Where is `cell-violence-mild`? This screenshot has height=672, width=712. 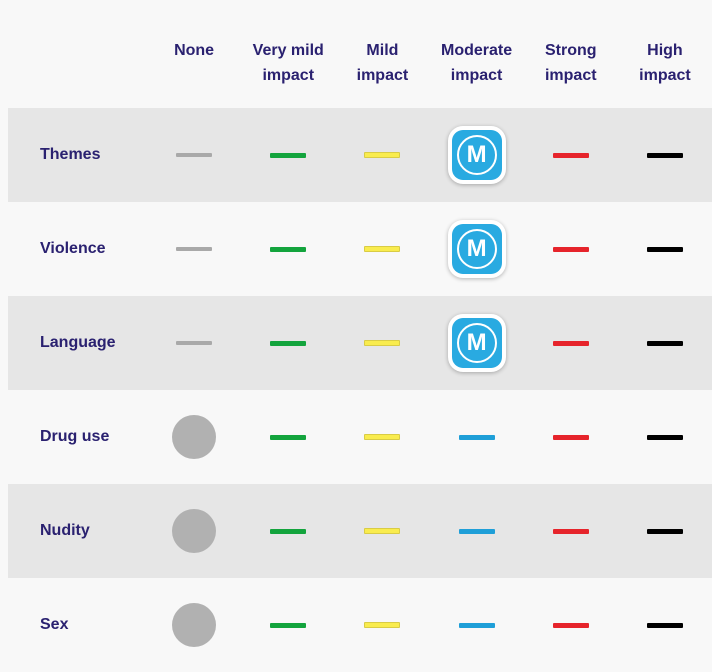 cell-violence-mild is located at coordinates (382, 249).